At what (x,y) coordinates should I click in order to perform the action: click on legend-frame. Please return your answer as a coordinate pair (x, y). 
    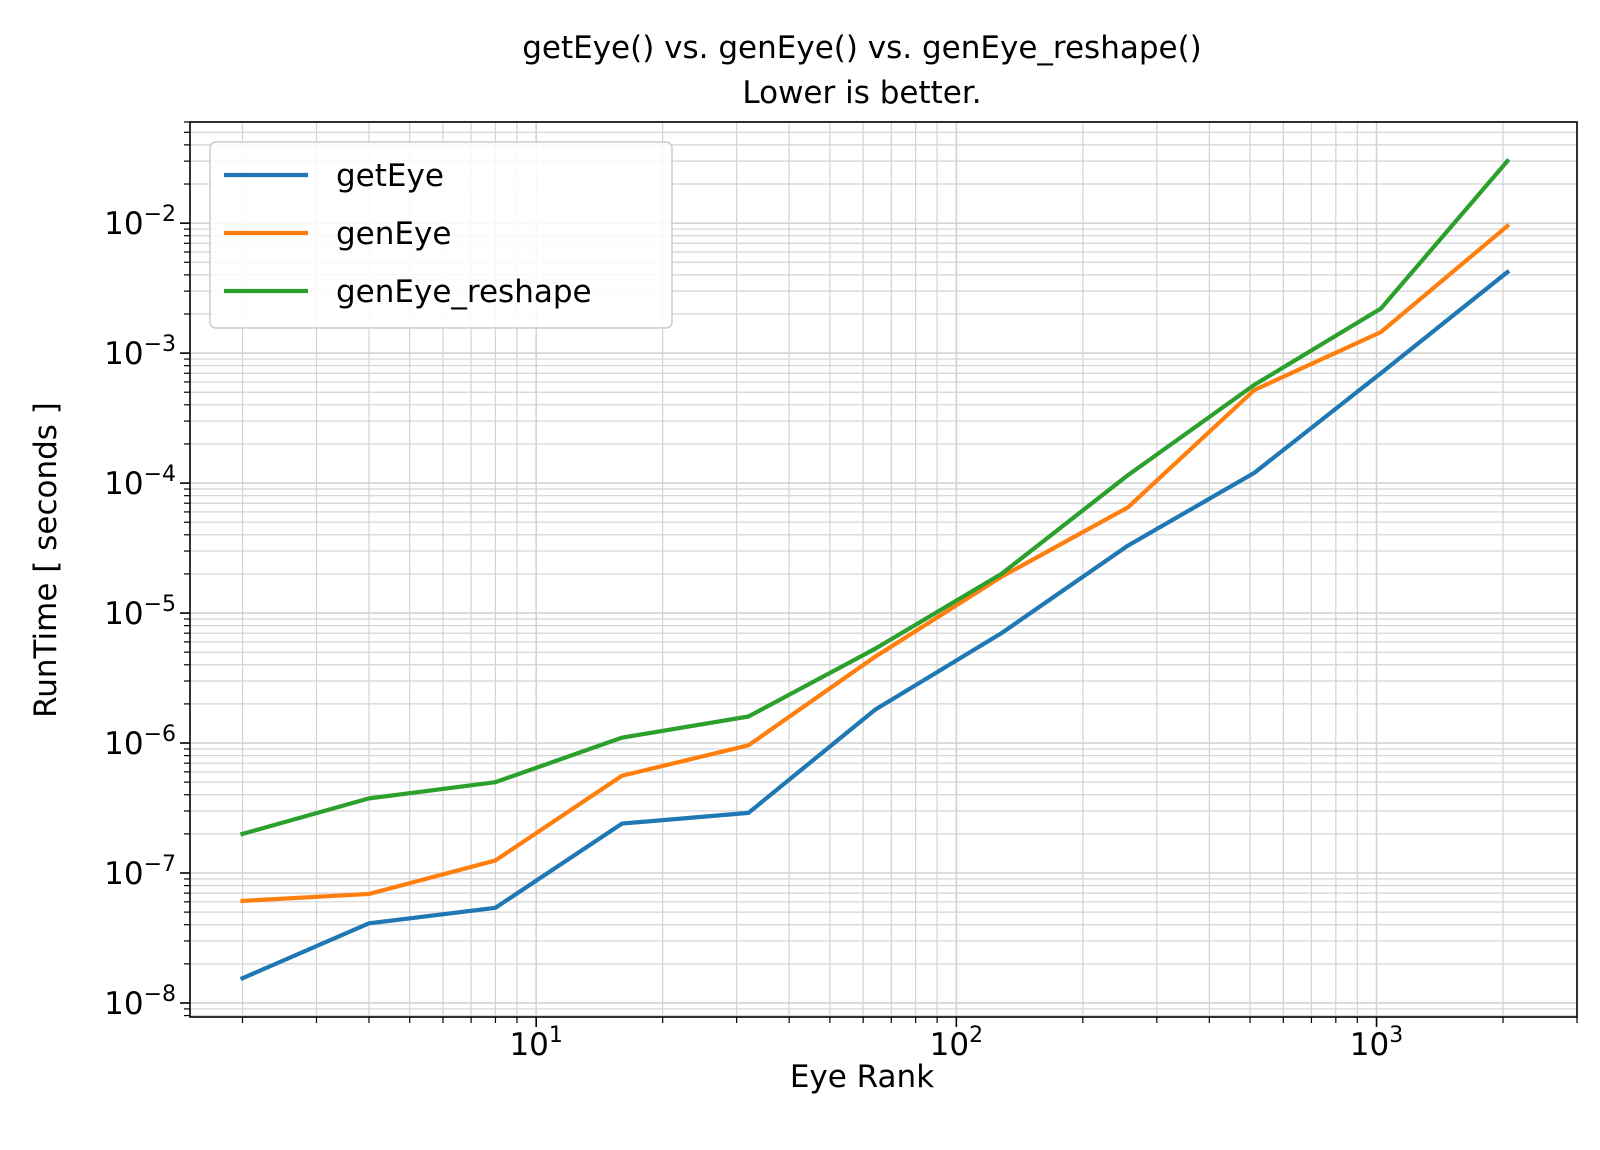
    Looking at the image, I should click on (441, 235).